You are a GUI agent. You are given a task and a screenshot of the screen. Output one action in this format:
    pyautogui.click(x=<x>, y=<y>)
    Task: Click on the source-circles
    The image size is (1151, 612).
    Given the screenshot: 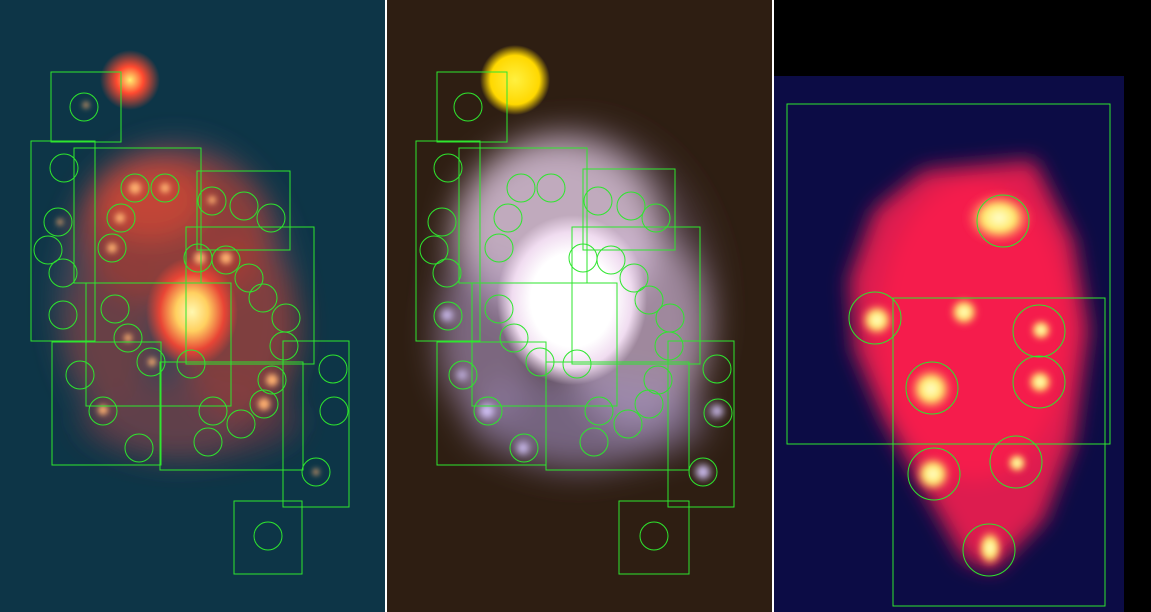 What is the action you would take?
    pyautogui.click(x=957, y=385)
    